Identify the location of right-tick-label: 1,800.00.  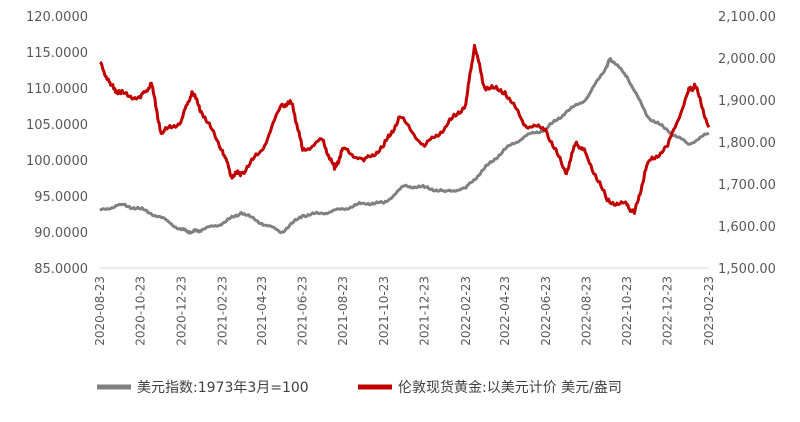
(747, 143).